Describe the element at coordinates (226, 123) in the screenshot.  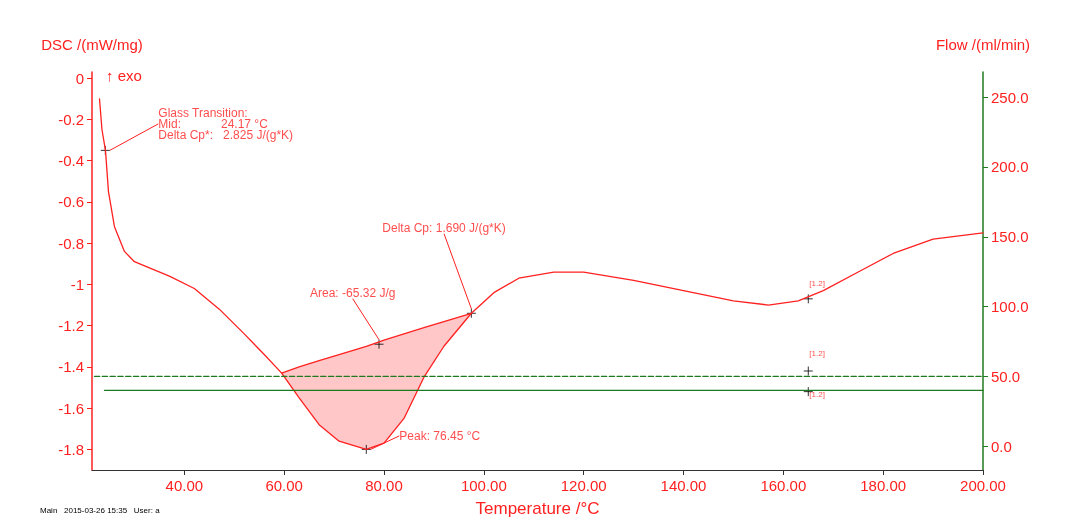
I see `annotation: Glass Transition: Mid: 24.17 °C Delta Cp*: 2.825 J/(g*K)` at that location.